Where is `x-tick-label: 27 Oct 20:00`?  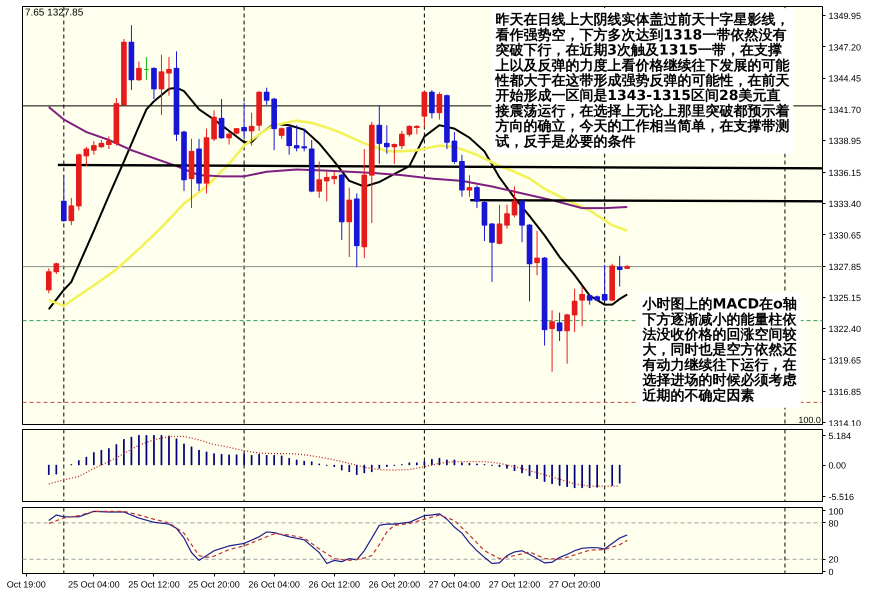
x-tick-label: 27 Oct 20:00 is located at coordinates (574, 585).